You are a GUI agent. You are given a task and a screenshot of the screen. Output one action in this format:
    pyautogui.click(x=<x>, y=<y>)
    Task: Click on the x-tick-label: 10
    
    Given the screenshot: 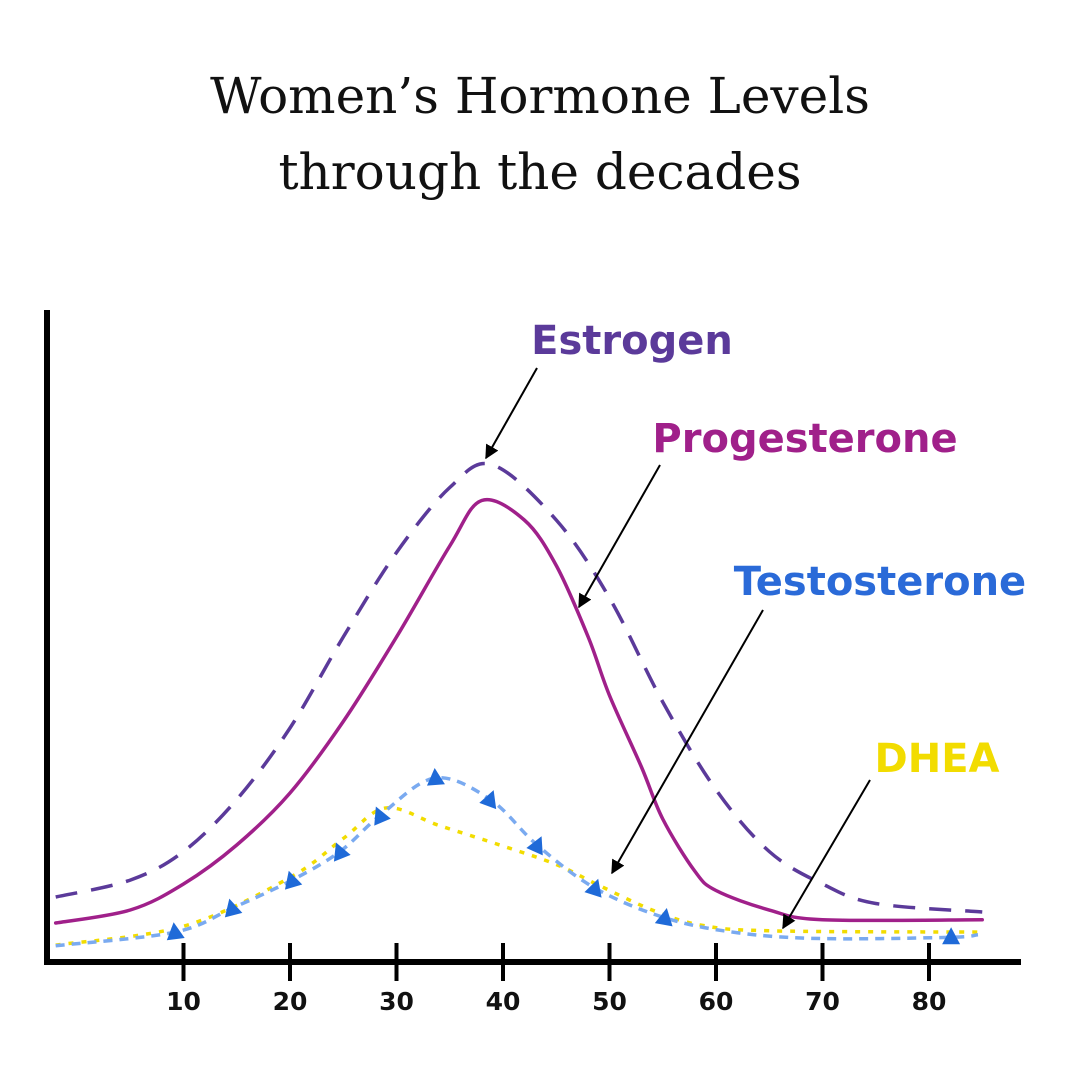 What is the action you would take?
    pyautogui.click(x=183, y=1001)
    